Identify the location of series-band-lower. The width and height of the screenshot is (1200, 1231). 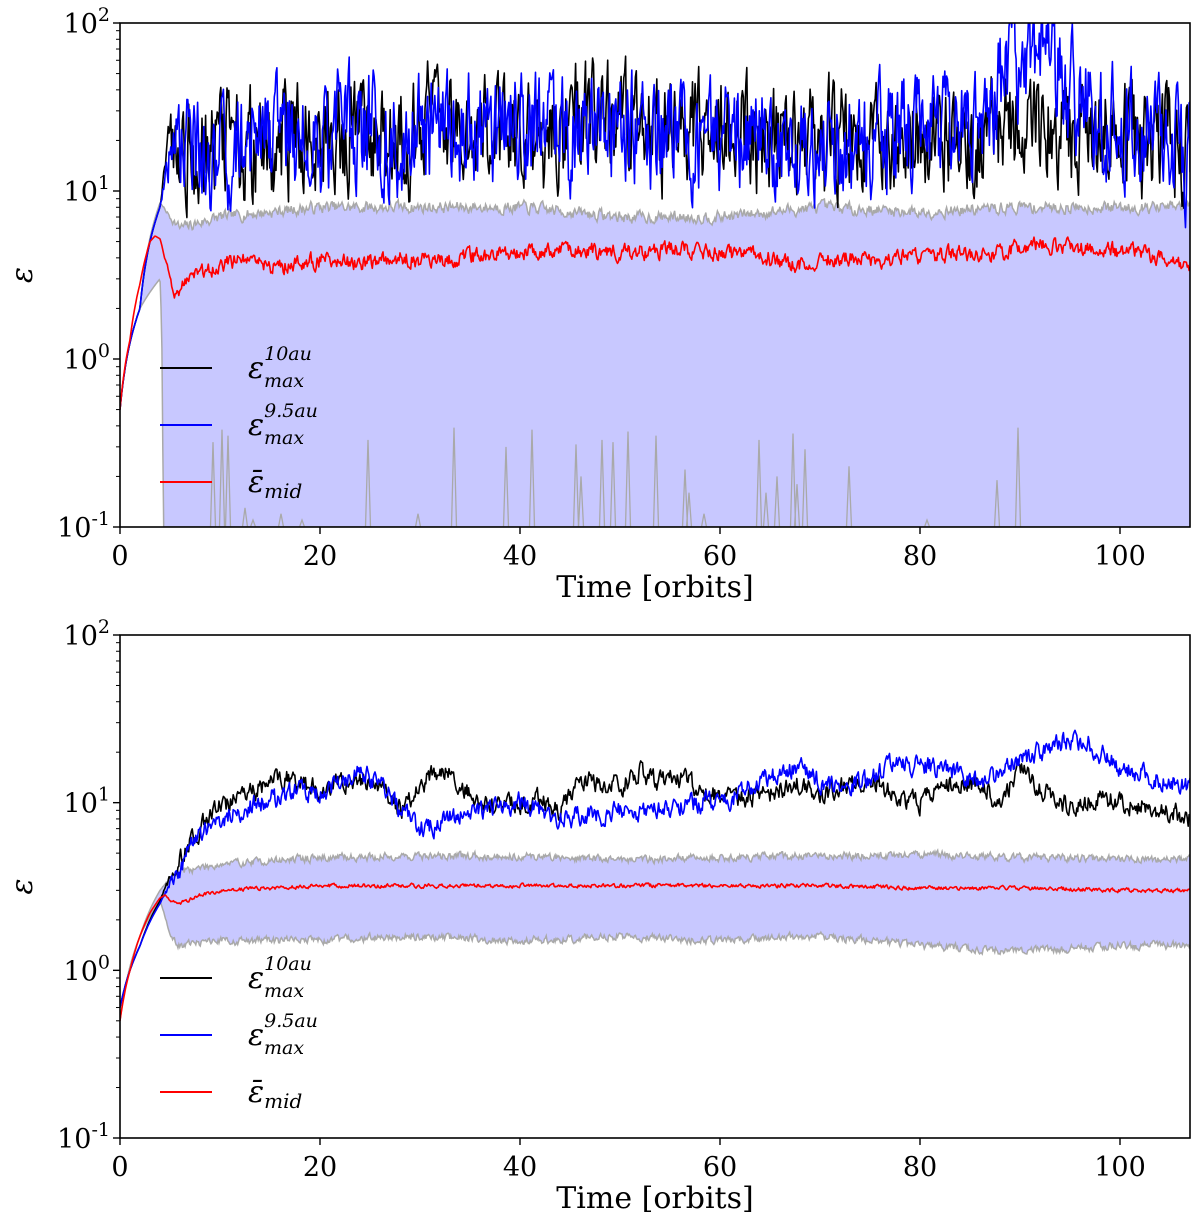
(655, 960).